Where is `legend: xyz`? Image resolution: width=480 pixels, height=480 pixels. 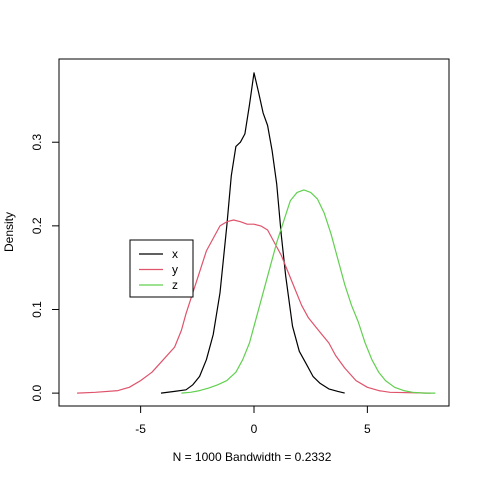
legend: xyz is located at coordinates (161, 268).